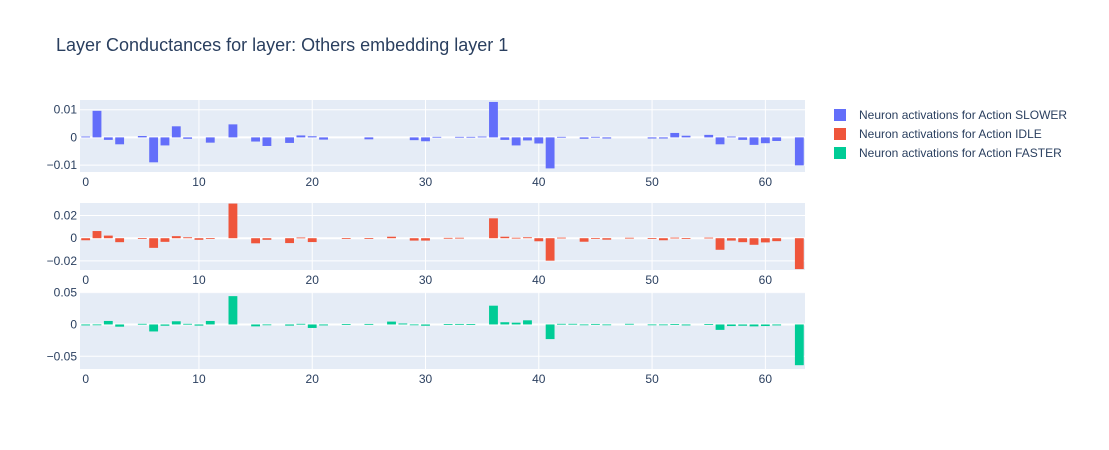 The height and width of the screenshot is (450, 1109). Describe the element at coordinates (948, 153) in the screenshot. I see `legend-item: Neuron activations for Action FASTER` at that location.